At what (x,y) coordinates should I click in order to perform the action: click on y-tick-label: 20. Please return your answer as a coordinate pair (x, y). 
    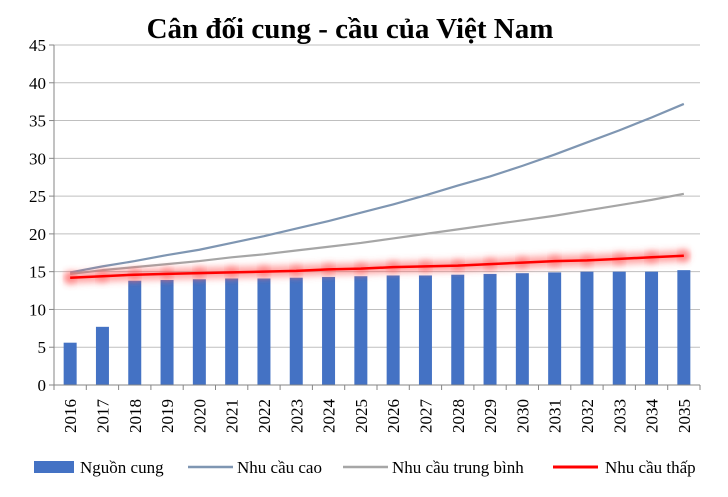
    Looking at the image, I should click on (37, 234).